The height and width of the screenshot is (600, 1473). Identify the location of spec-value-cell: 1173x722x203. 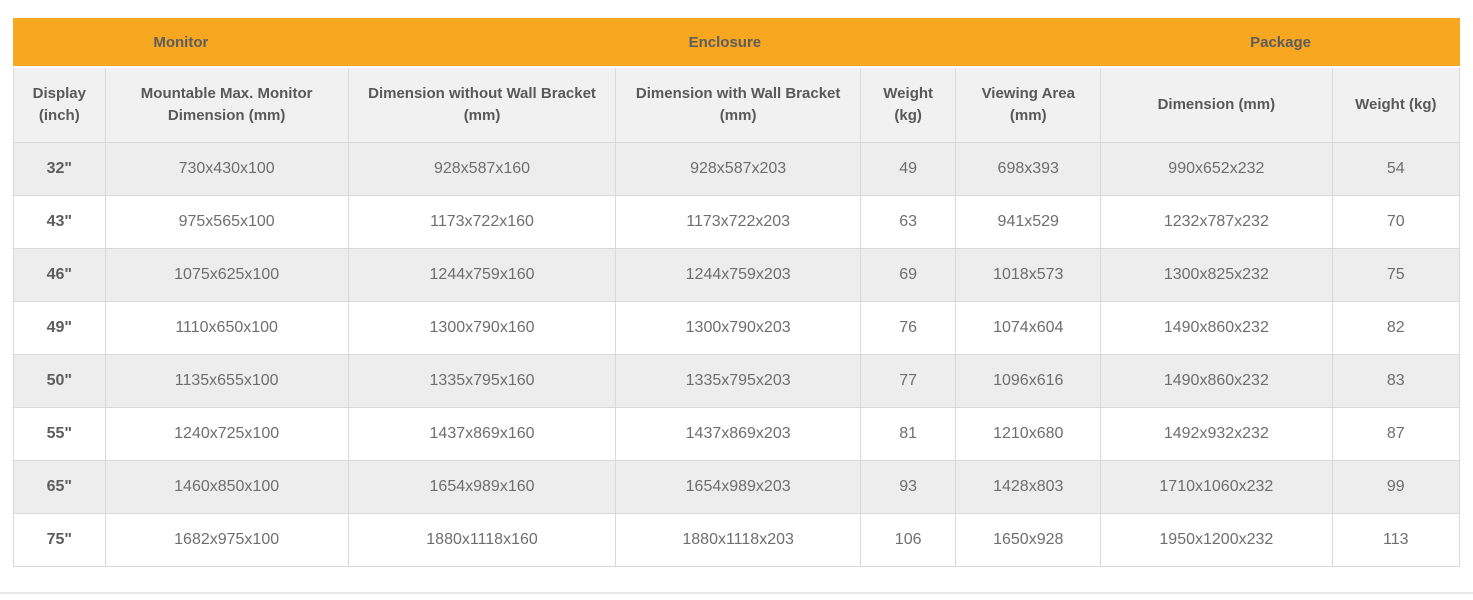
(738, 222).